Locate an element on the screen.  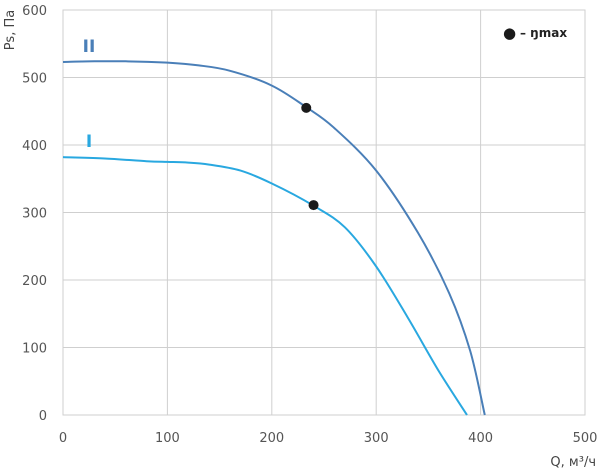
series-ii-label: II is located at coordinates (89, 47).